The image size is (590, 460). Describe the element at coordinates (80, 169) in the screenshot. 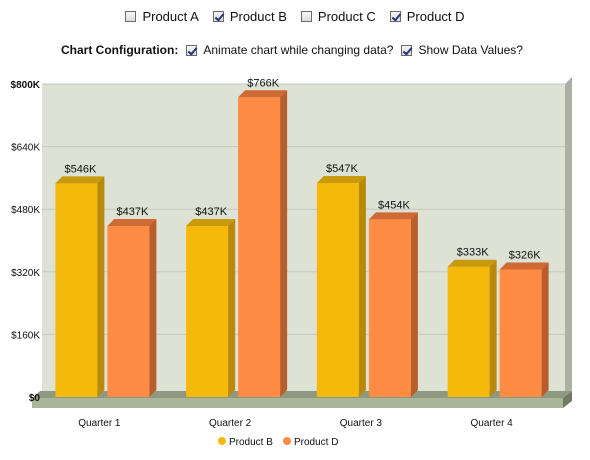

I see `data-value-label: $546K` at that location.